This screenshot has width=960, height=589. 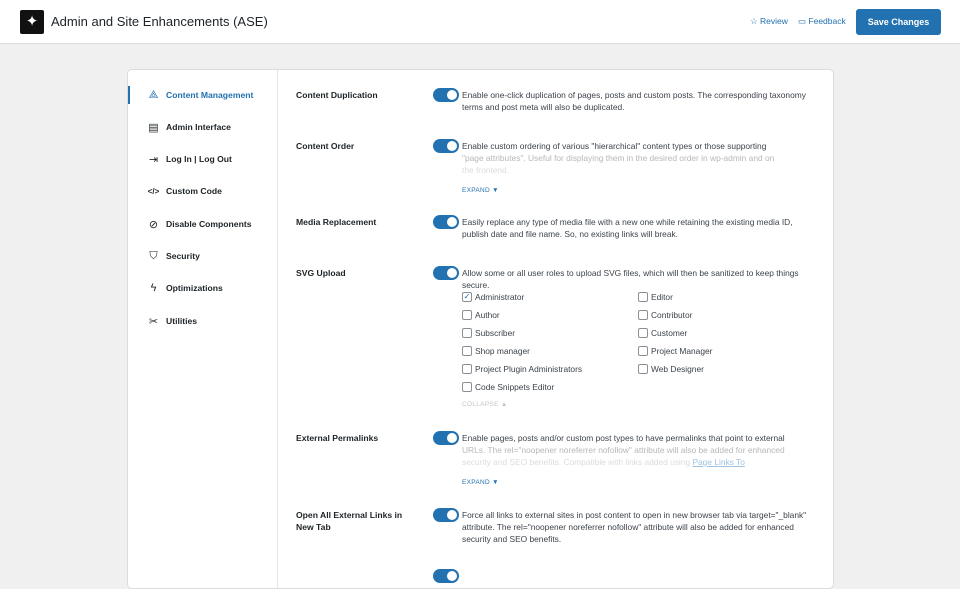 What do you see at coordinates (32, 22) in the screenshot?
I see `ase-logo-icon: ✦` at bounding box center [32, 22].